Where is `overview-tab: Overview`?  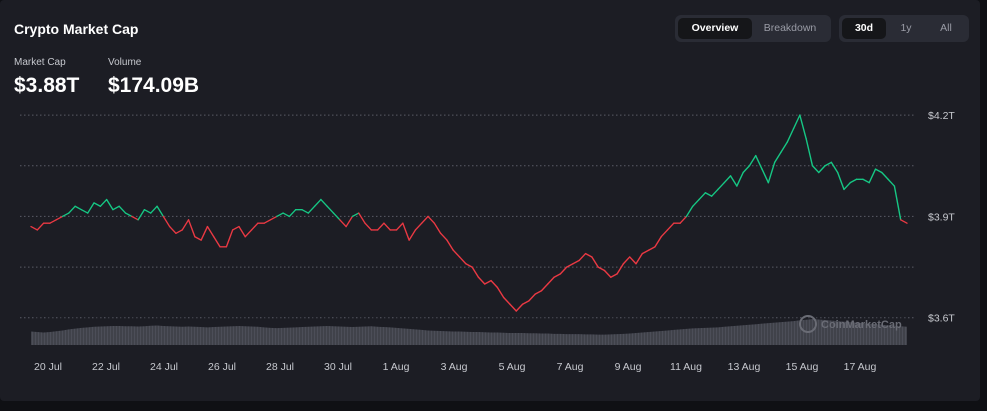 overview-tab: Overview is located at coordinates (715, 28).